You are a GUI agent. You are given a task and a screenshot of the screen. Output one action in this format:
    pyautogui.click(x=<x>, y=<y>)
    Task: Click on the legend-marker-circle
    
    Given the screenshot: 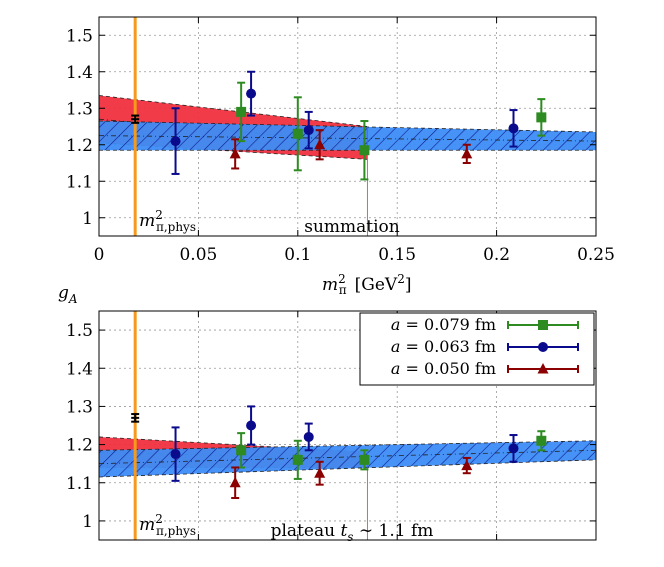 What is the action you would take?
    pyautogui.click(x=543, y=347)
    